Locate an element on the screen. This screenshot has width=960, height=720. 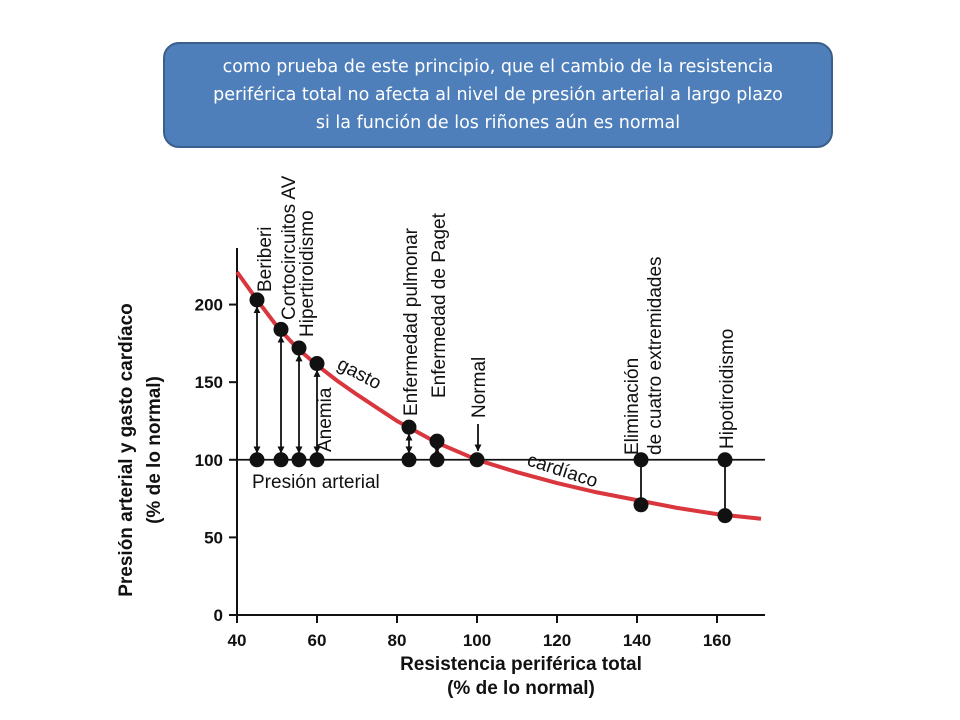
condition-1-label: Cortocircuitos AV is located at coordinates (289, 247).